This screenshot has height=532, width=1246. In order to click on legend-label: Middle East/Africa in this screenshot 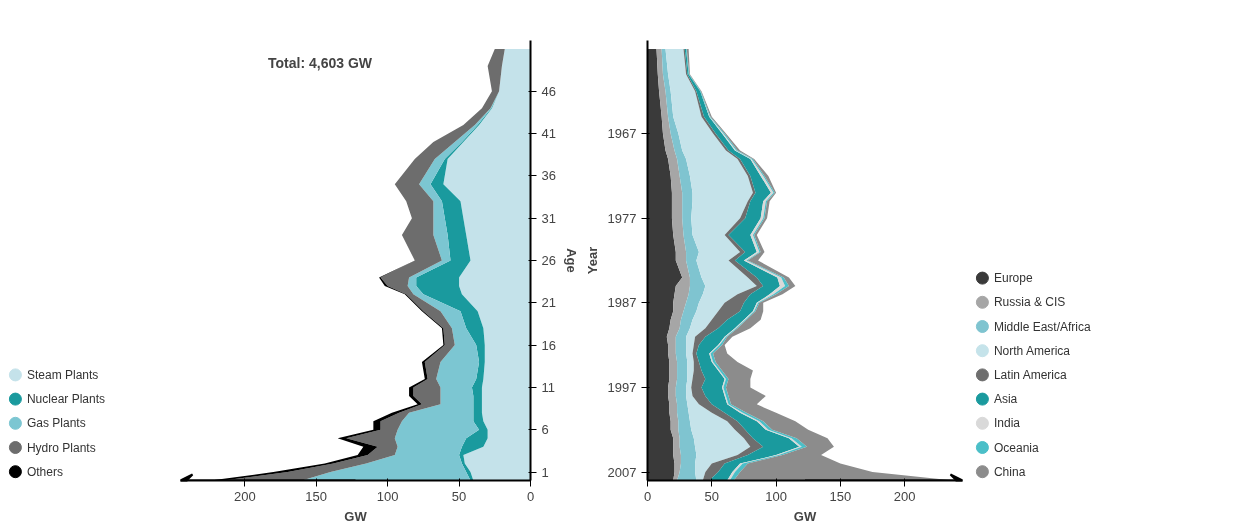, I will do `click(1042, 326)`.